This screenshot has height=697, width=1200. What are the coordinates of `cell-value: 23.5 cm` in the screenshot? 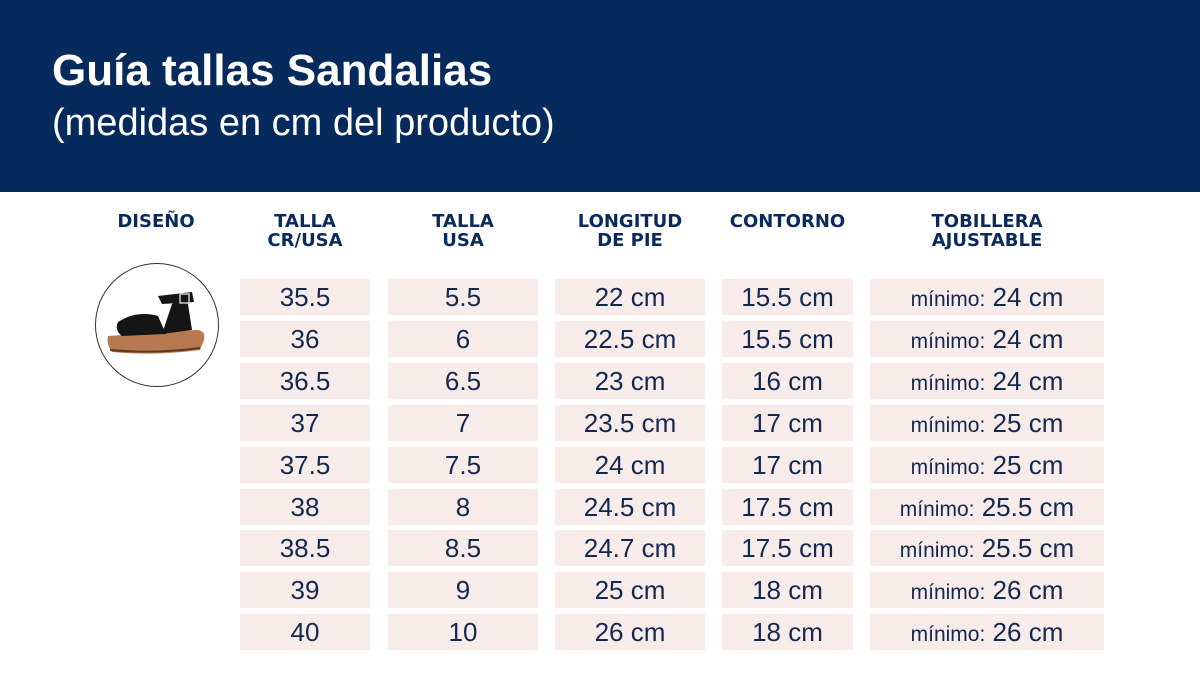 It's located at (630, 422).